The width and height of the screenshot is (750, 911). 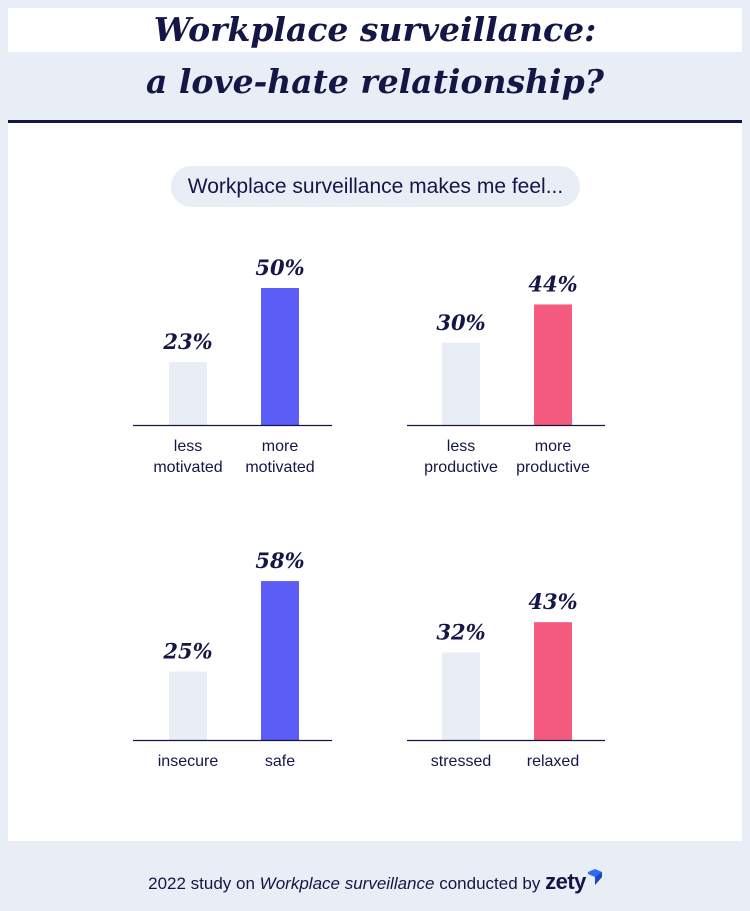 What do you see at coordinates (594, 877) in the screenshot?
I see `brand-logo-icon` at bounding box center [594, 877].